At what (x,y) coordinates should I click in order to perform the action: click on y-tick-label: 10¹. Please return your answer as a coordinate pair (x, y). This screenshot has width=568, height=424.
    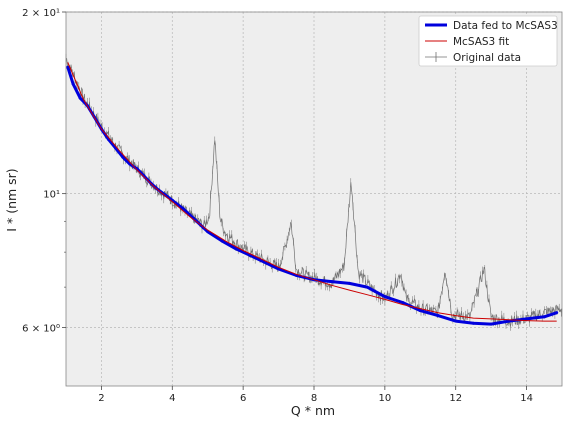
    Looking at the image, I should click on (51, 195).